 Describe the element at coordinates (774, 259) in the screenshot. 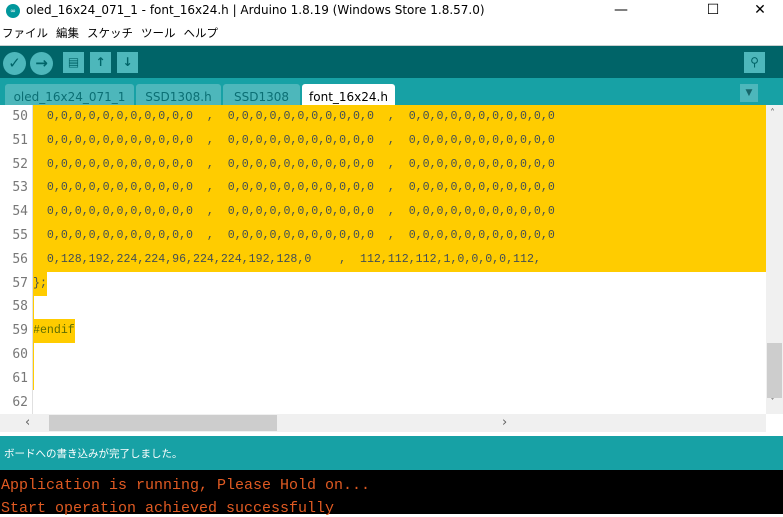

I see `vertical-scrollbar: ˄ ˅` at that location.